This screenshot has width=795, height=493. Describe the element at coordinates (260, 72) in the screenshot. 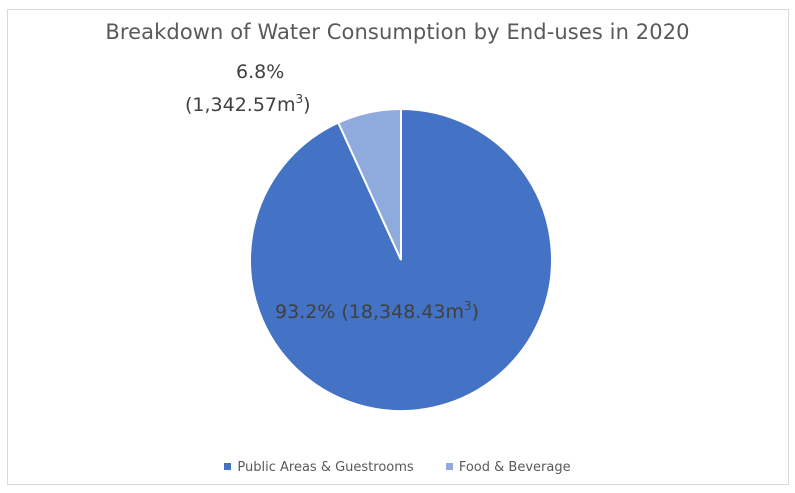

I see `data-label-food-beverage-percent: 6.8%` at that location.